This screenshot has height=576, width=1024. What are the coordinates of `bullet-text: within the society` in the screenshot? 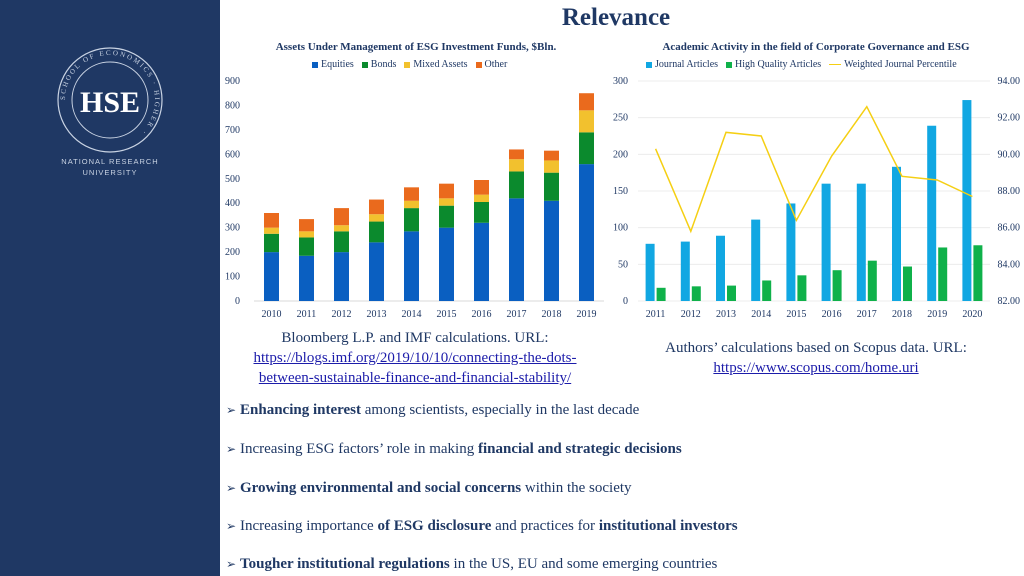 It's located at (576, 488).